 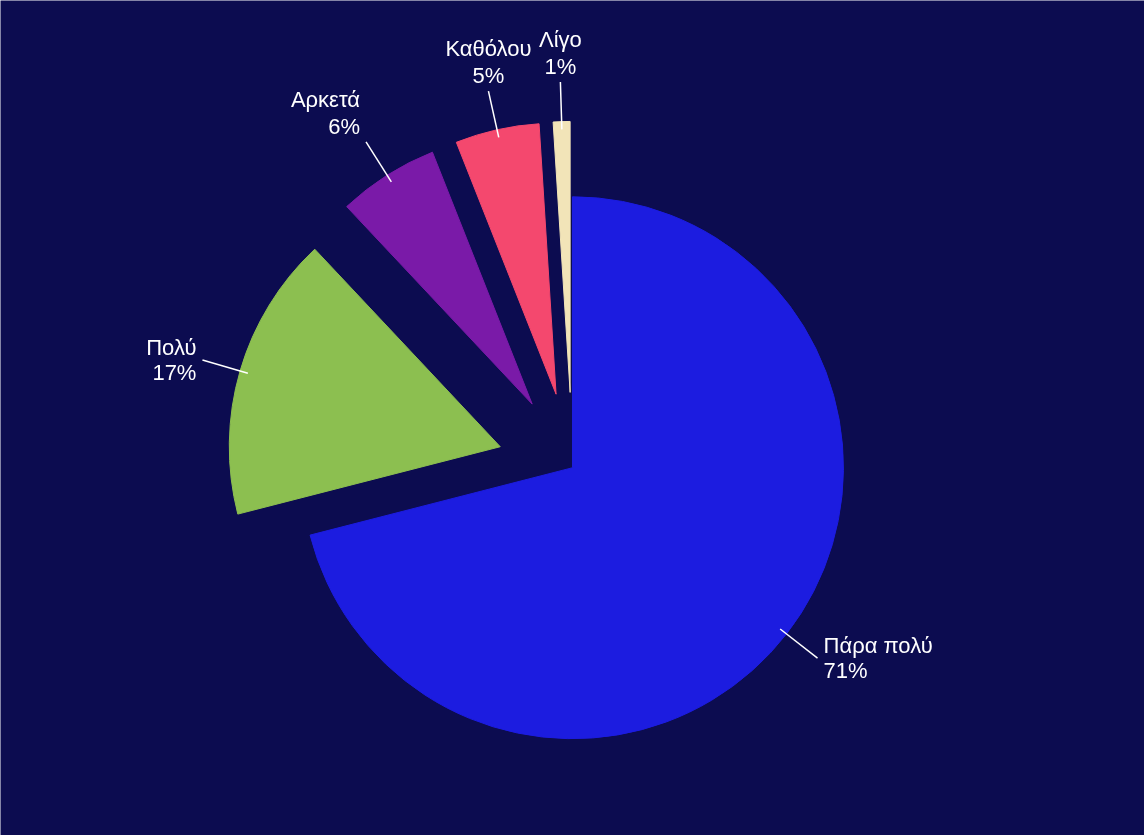 I want to click on data-label: 6%, so click(x=344, y=126).